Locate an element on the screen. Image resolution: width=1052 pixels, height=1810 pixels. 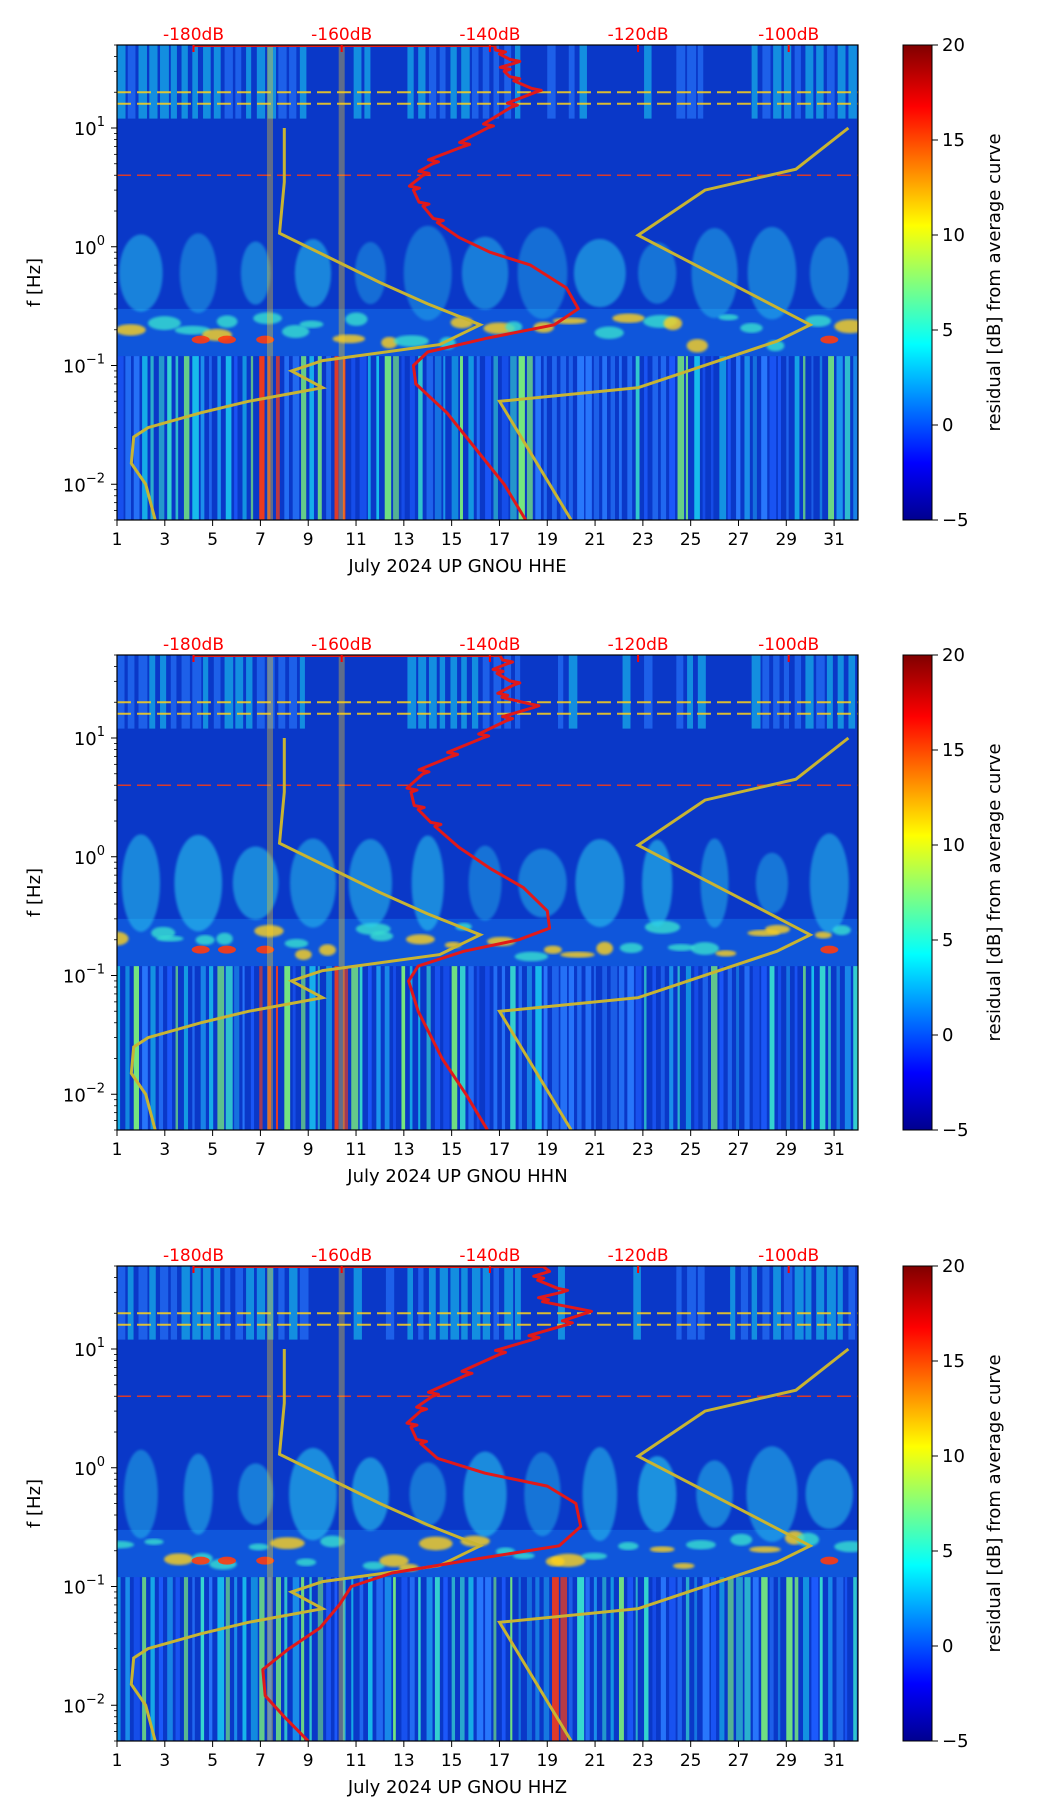
db-tick-label: -140dB is located at coordinates (489, 35).